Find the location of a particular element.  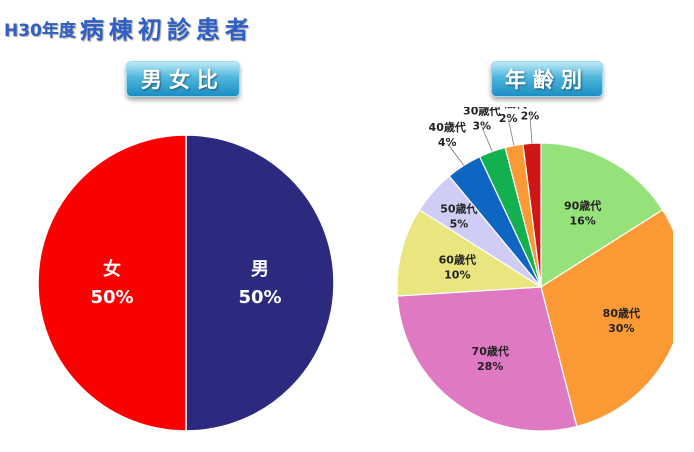

age-slice-label: 30歳代 is located at coordinates (481, 112).